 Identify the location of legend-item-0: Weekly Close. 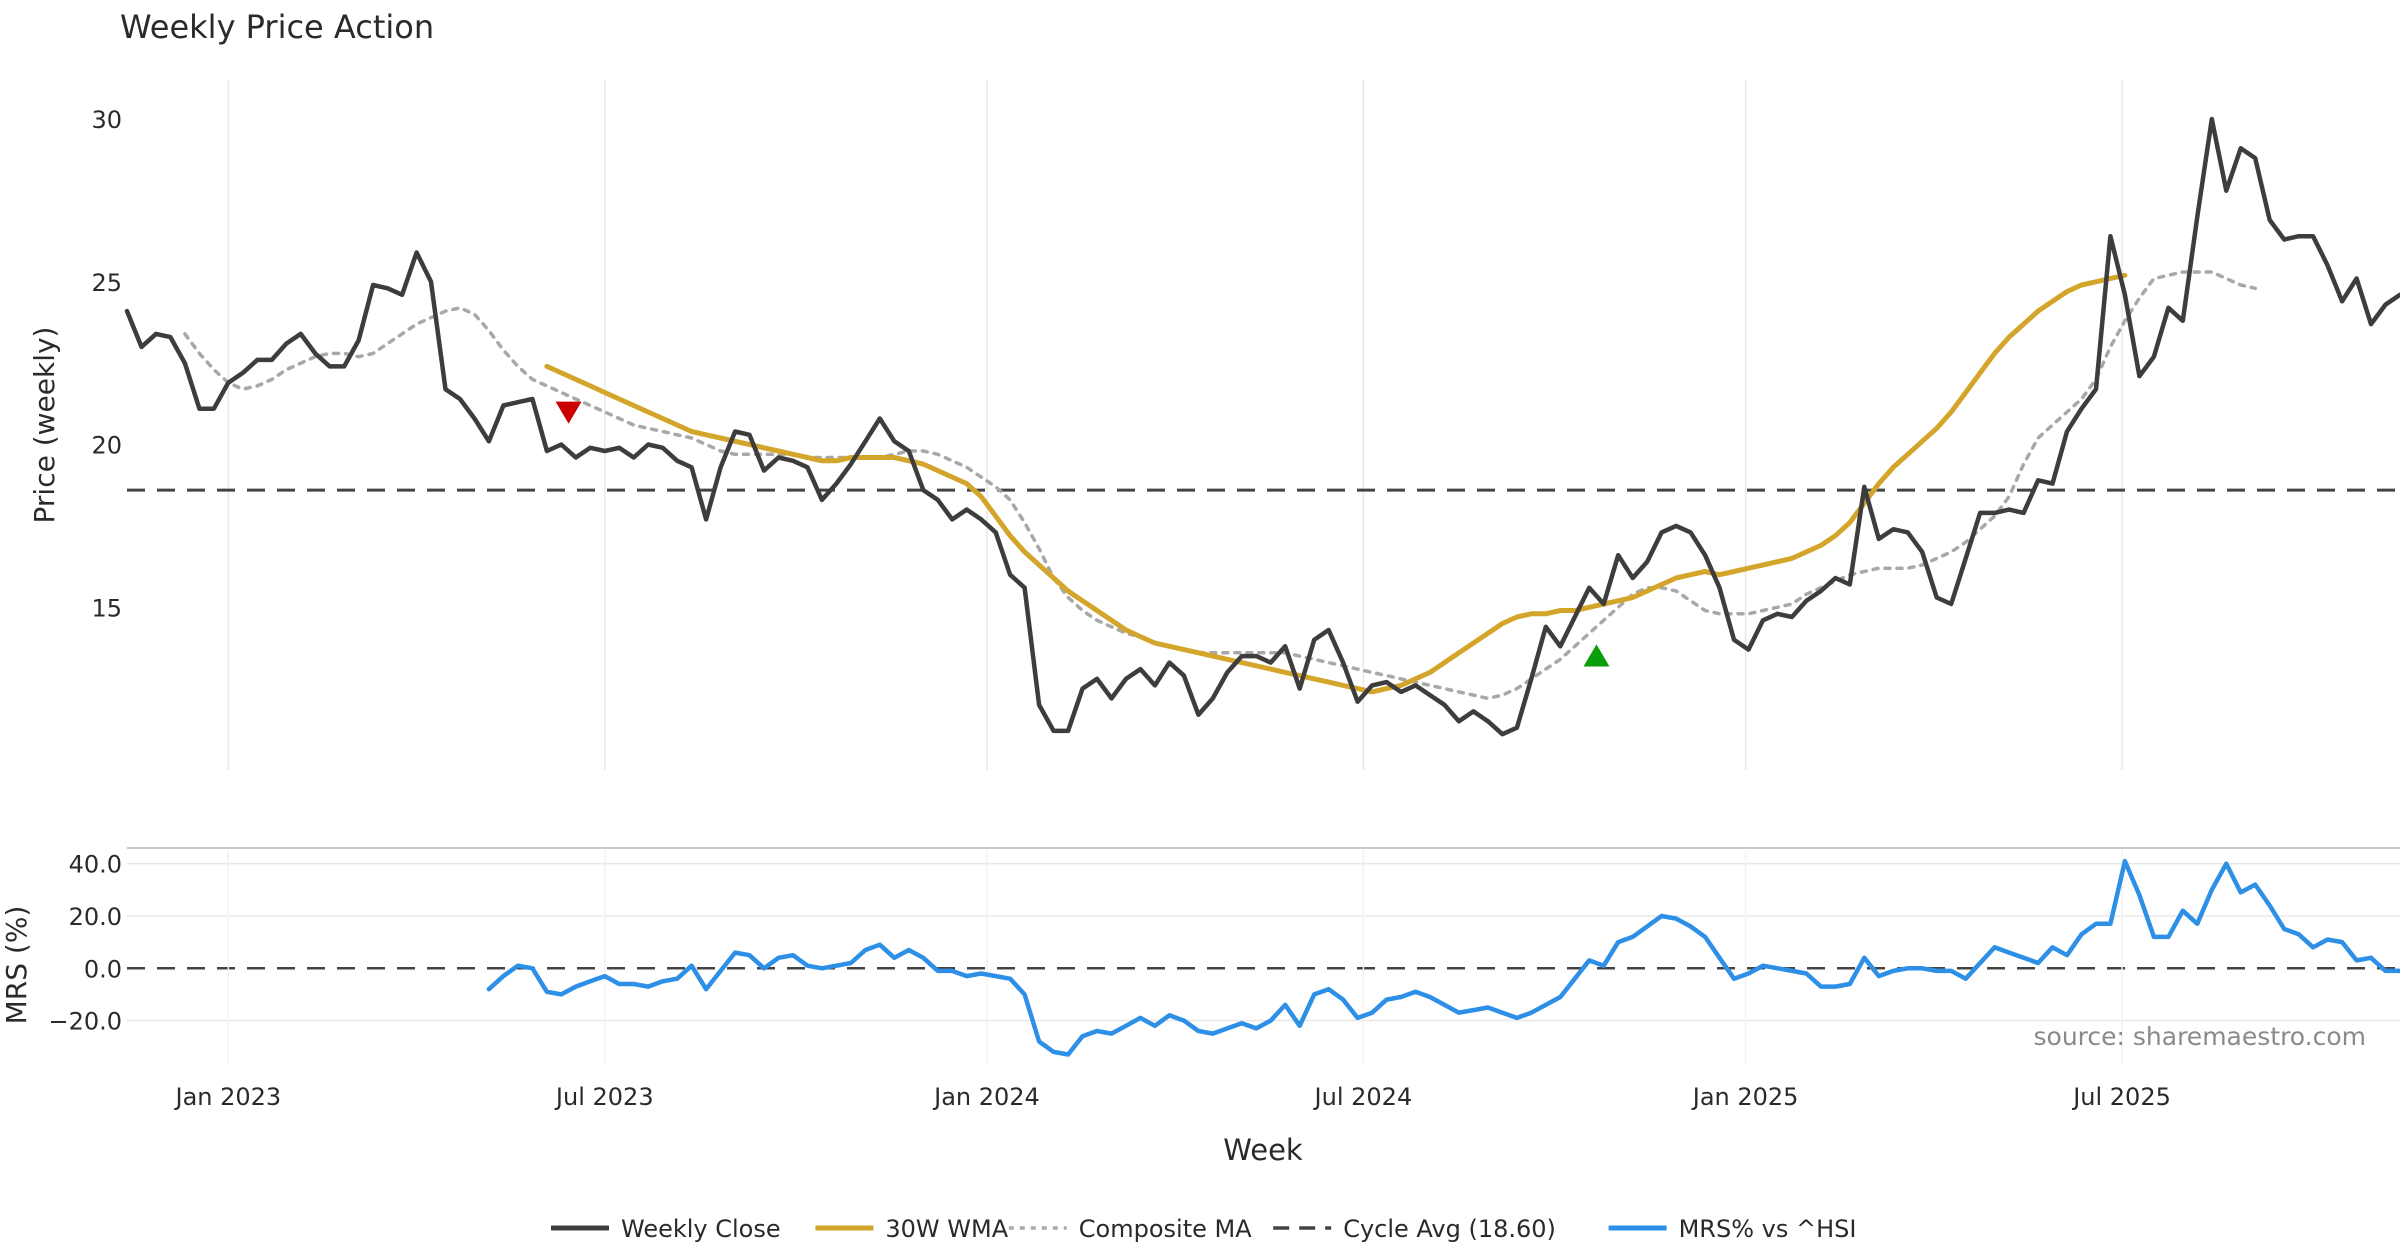
(666, 1229).